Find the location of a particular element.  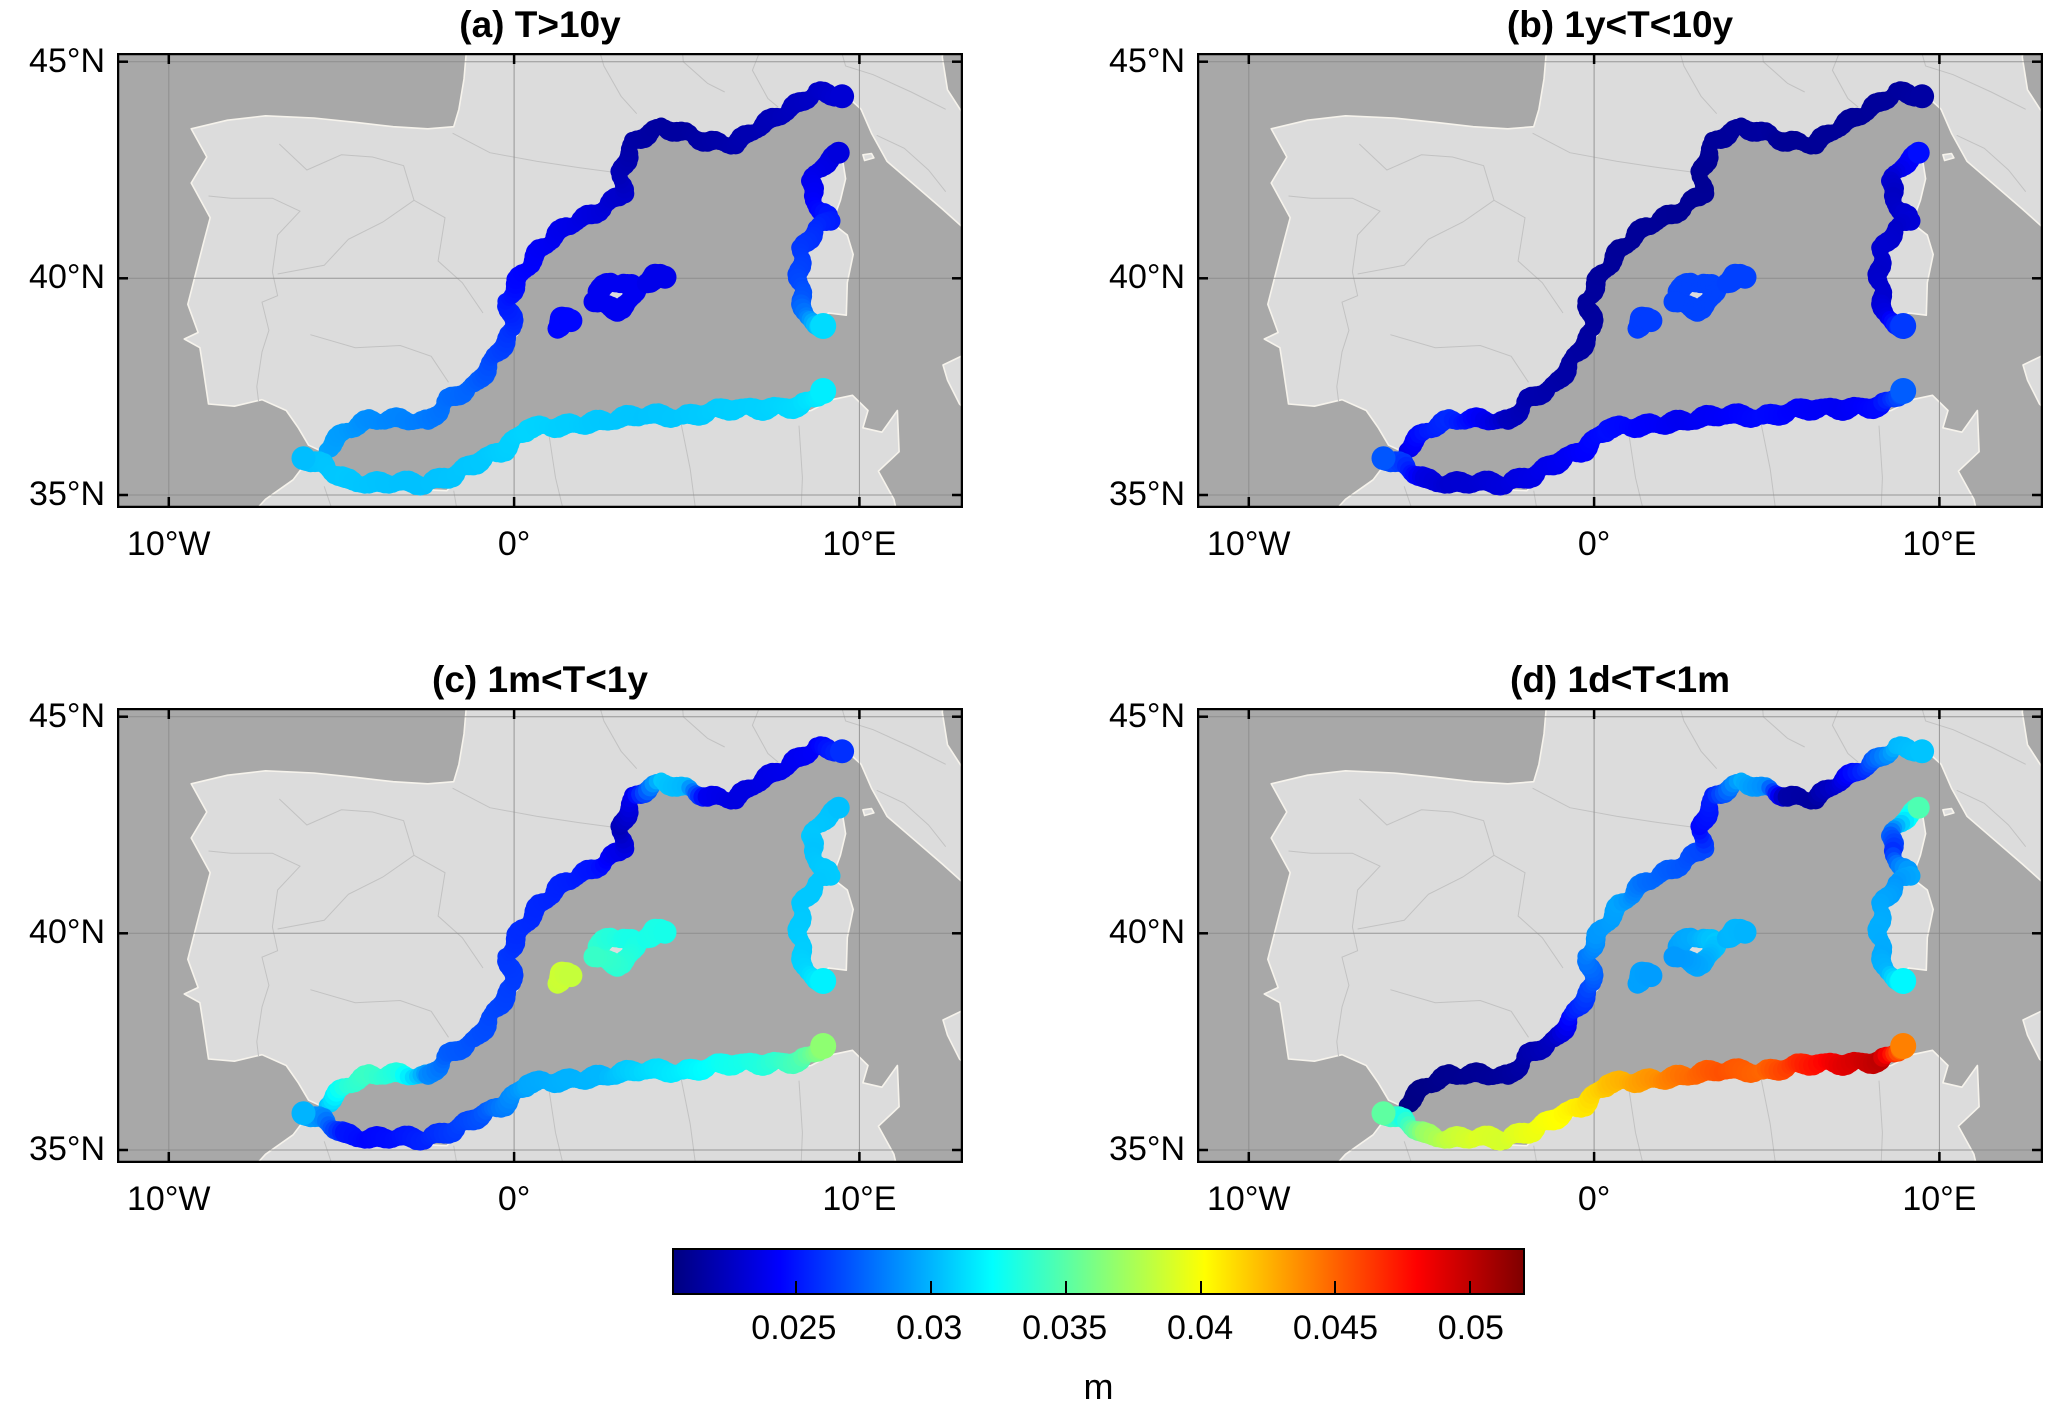

y-tick-label-a: 45°N is located at coordinates (67, 60).